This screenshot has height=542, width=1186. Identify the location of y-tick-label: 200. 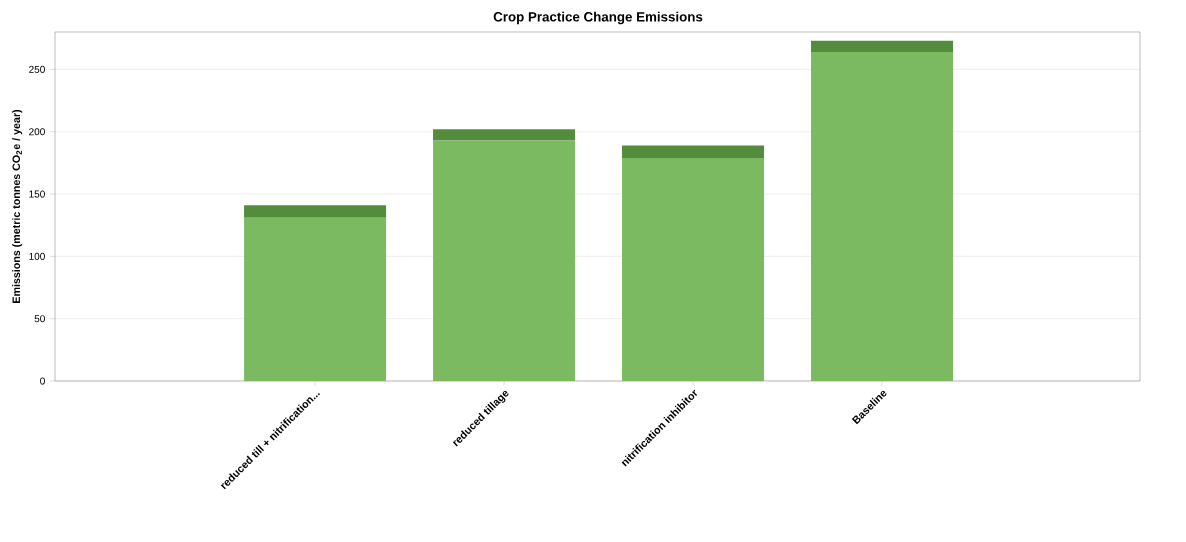
(37, 132).